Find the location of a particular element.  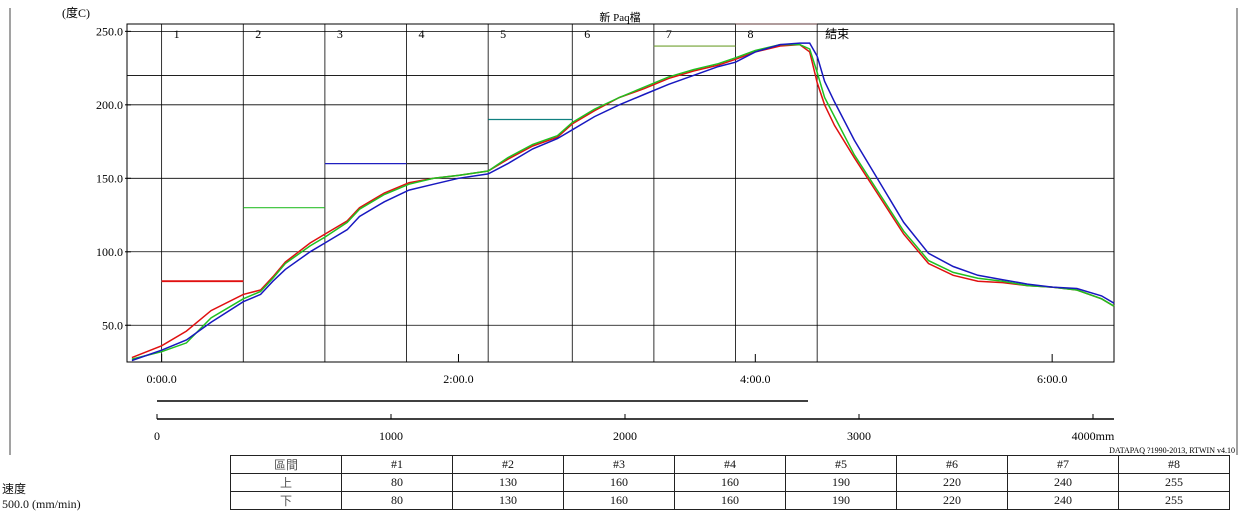

y-tick-label: 100.0 is located at coordinates (109, 252).